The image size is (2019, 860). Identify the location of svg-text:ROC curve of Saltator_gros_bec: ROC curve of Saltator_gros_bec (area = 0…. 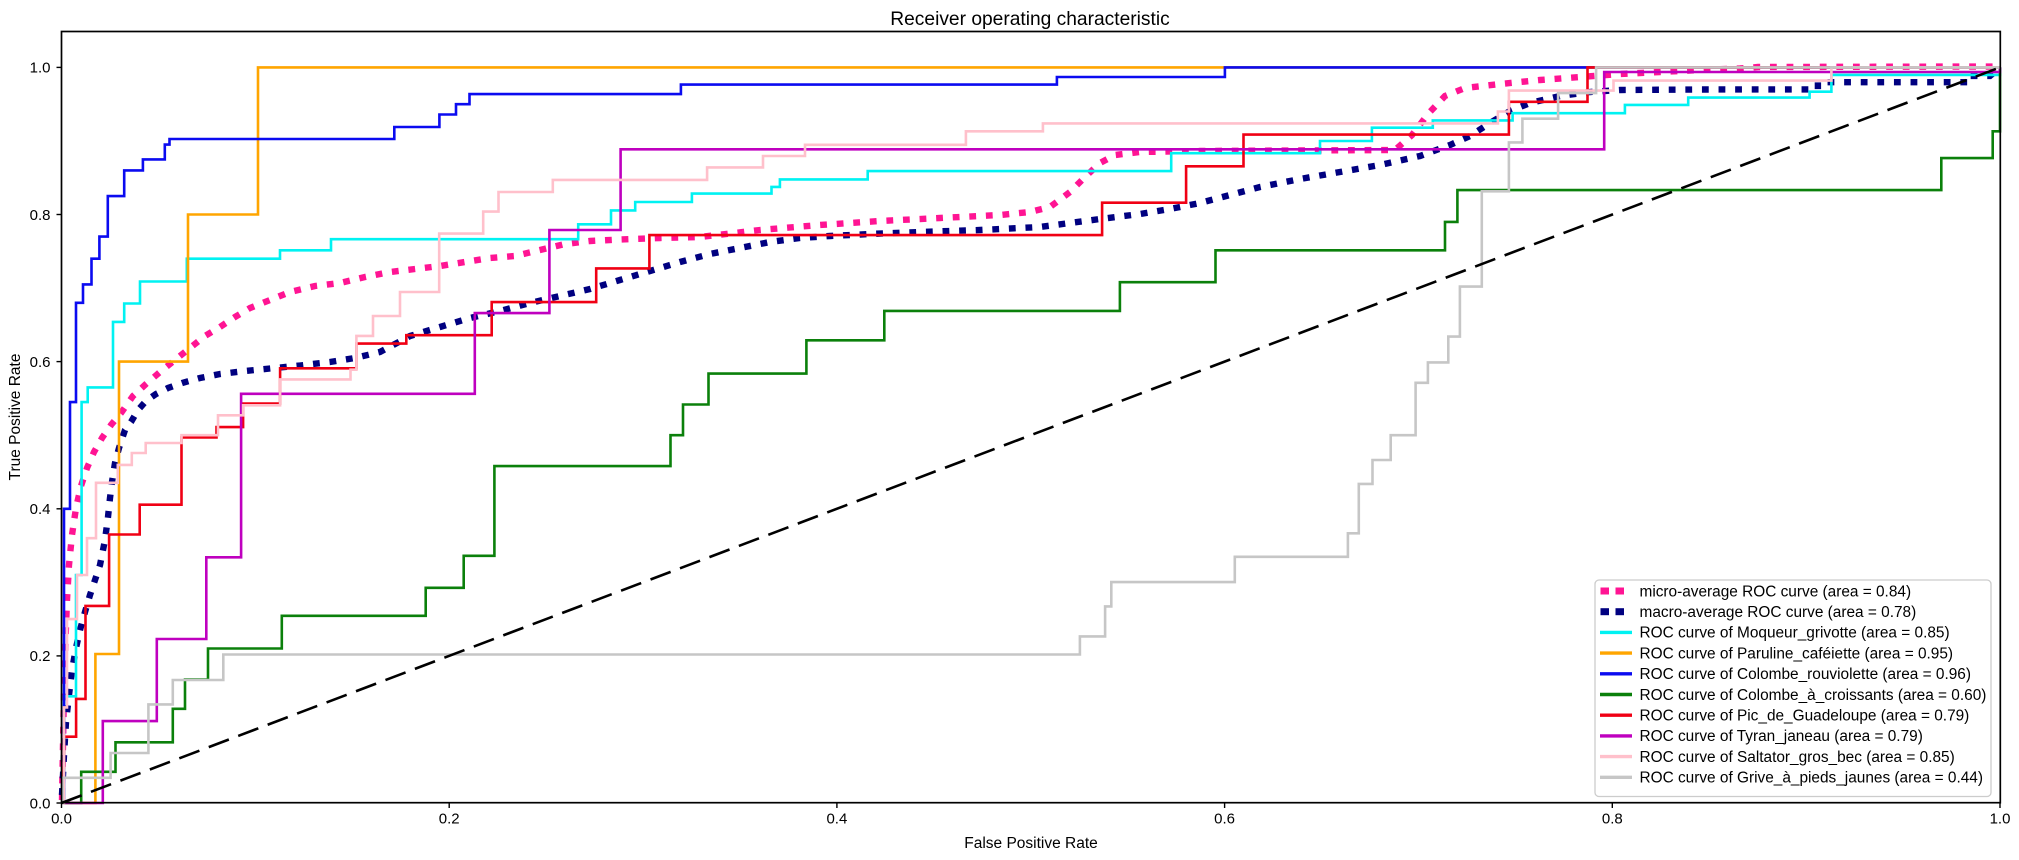
(1797, 757).